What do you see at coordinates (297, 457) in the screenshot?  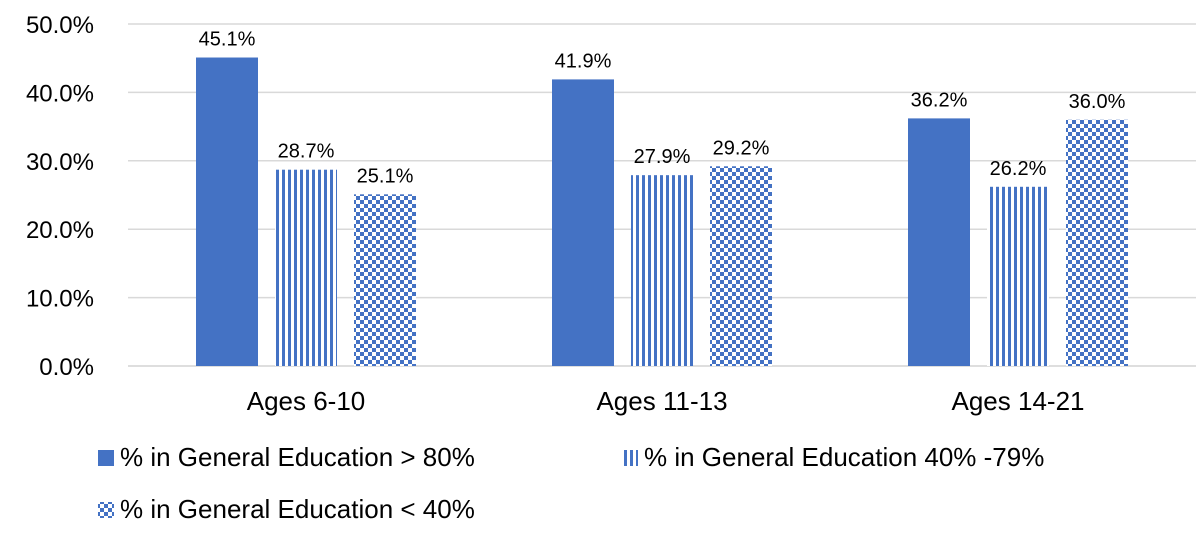 I see `legend-label: % in General Education > 80%` at bounding box center [297, 457].